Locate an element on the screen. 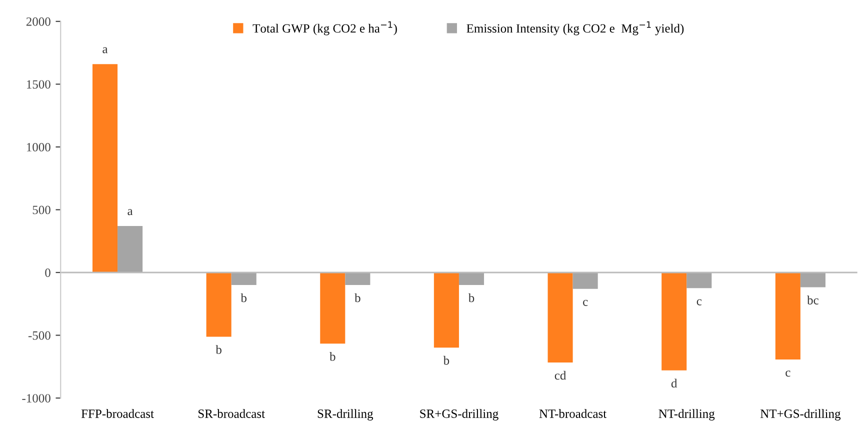  y-tick-label: 1500 is located at coordinates (38, 84).